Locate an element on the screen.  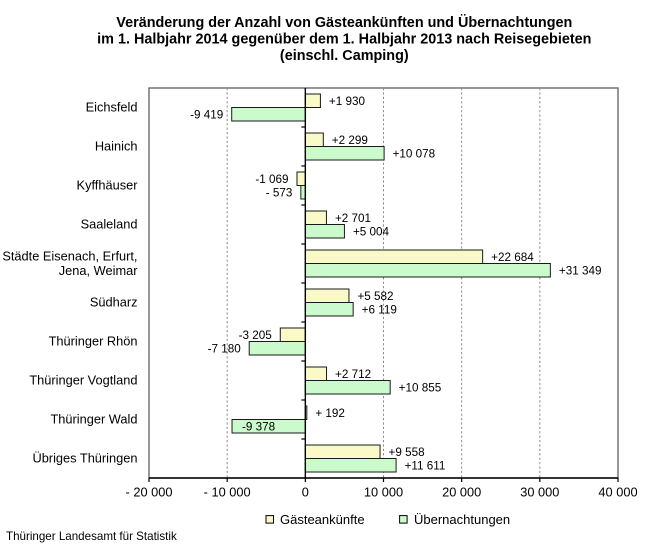
svg-text: +22 684 is located at coordinates (512, 257).